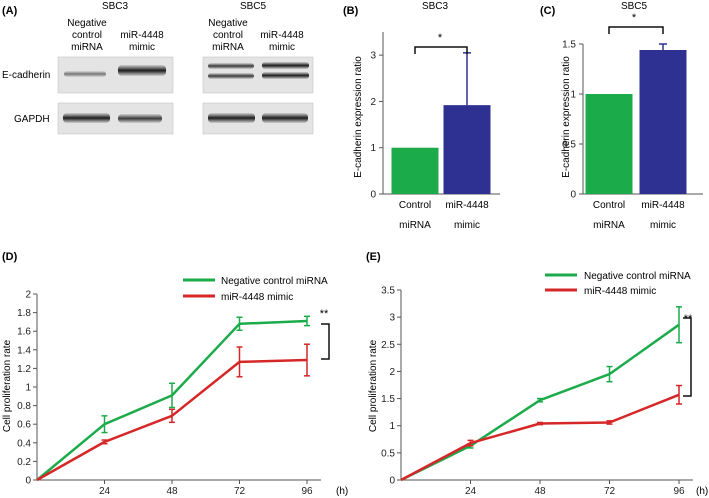 Image resolution: width=709 pixels, height=498 pixels. Describe the element at coordinates (24, 443) in the screenshot. I see `y-tick-label: 0.4` at that location.